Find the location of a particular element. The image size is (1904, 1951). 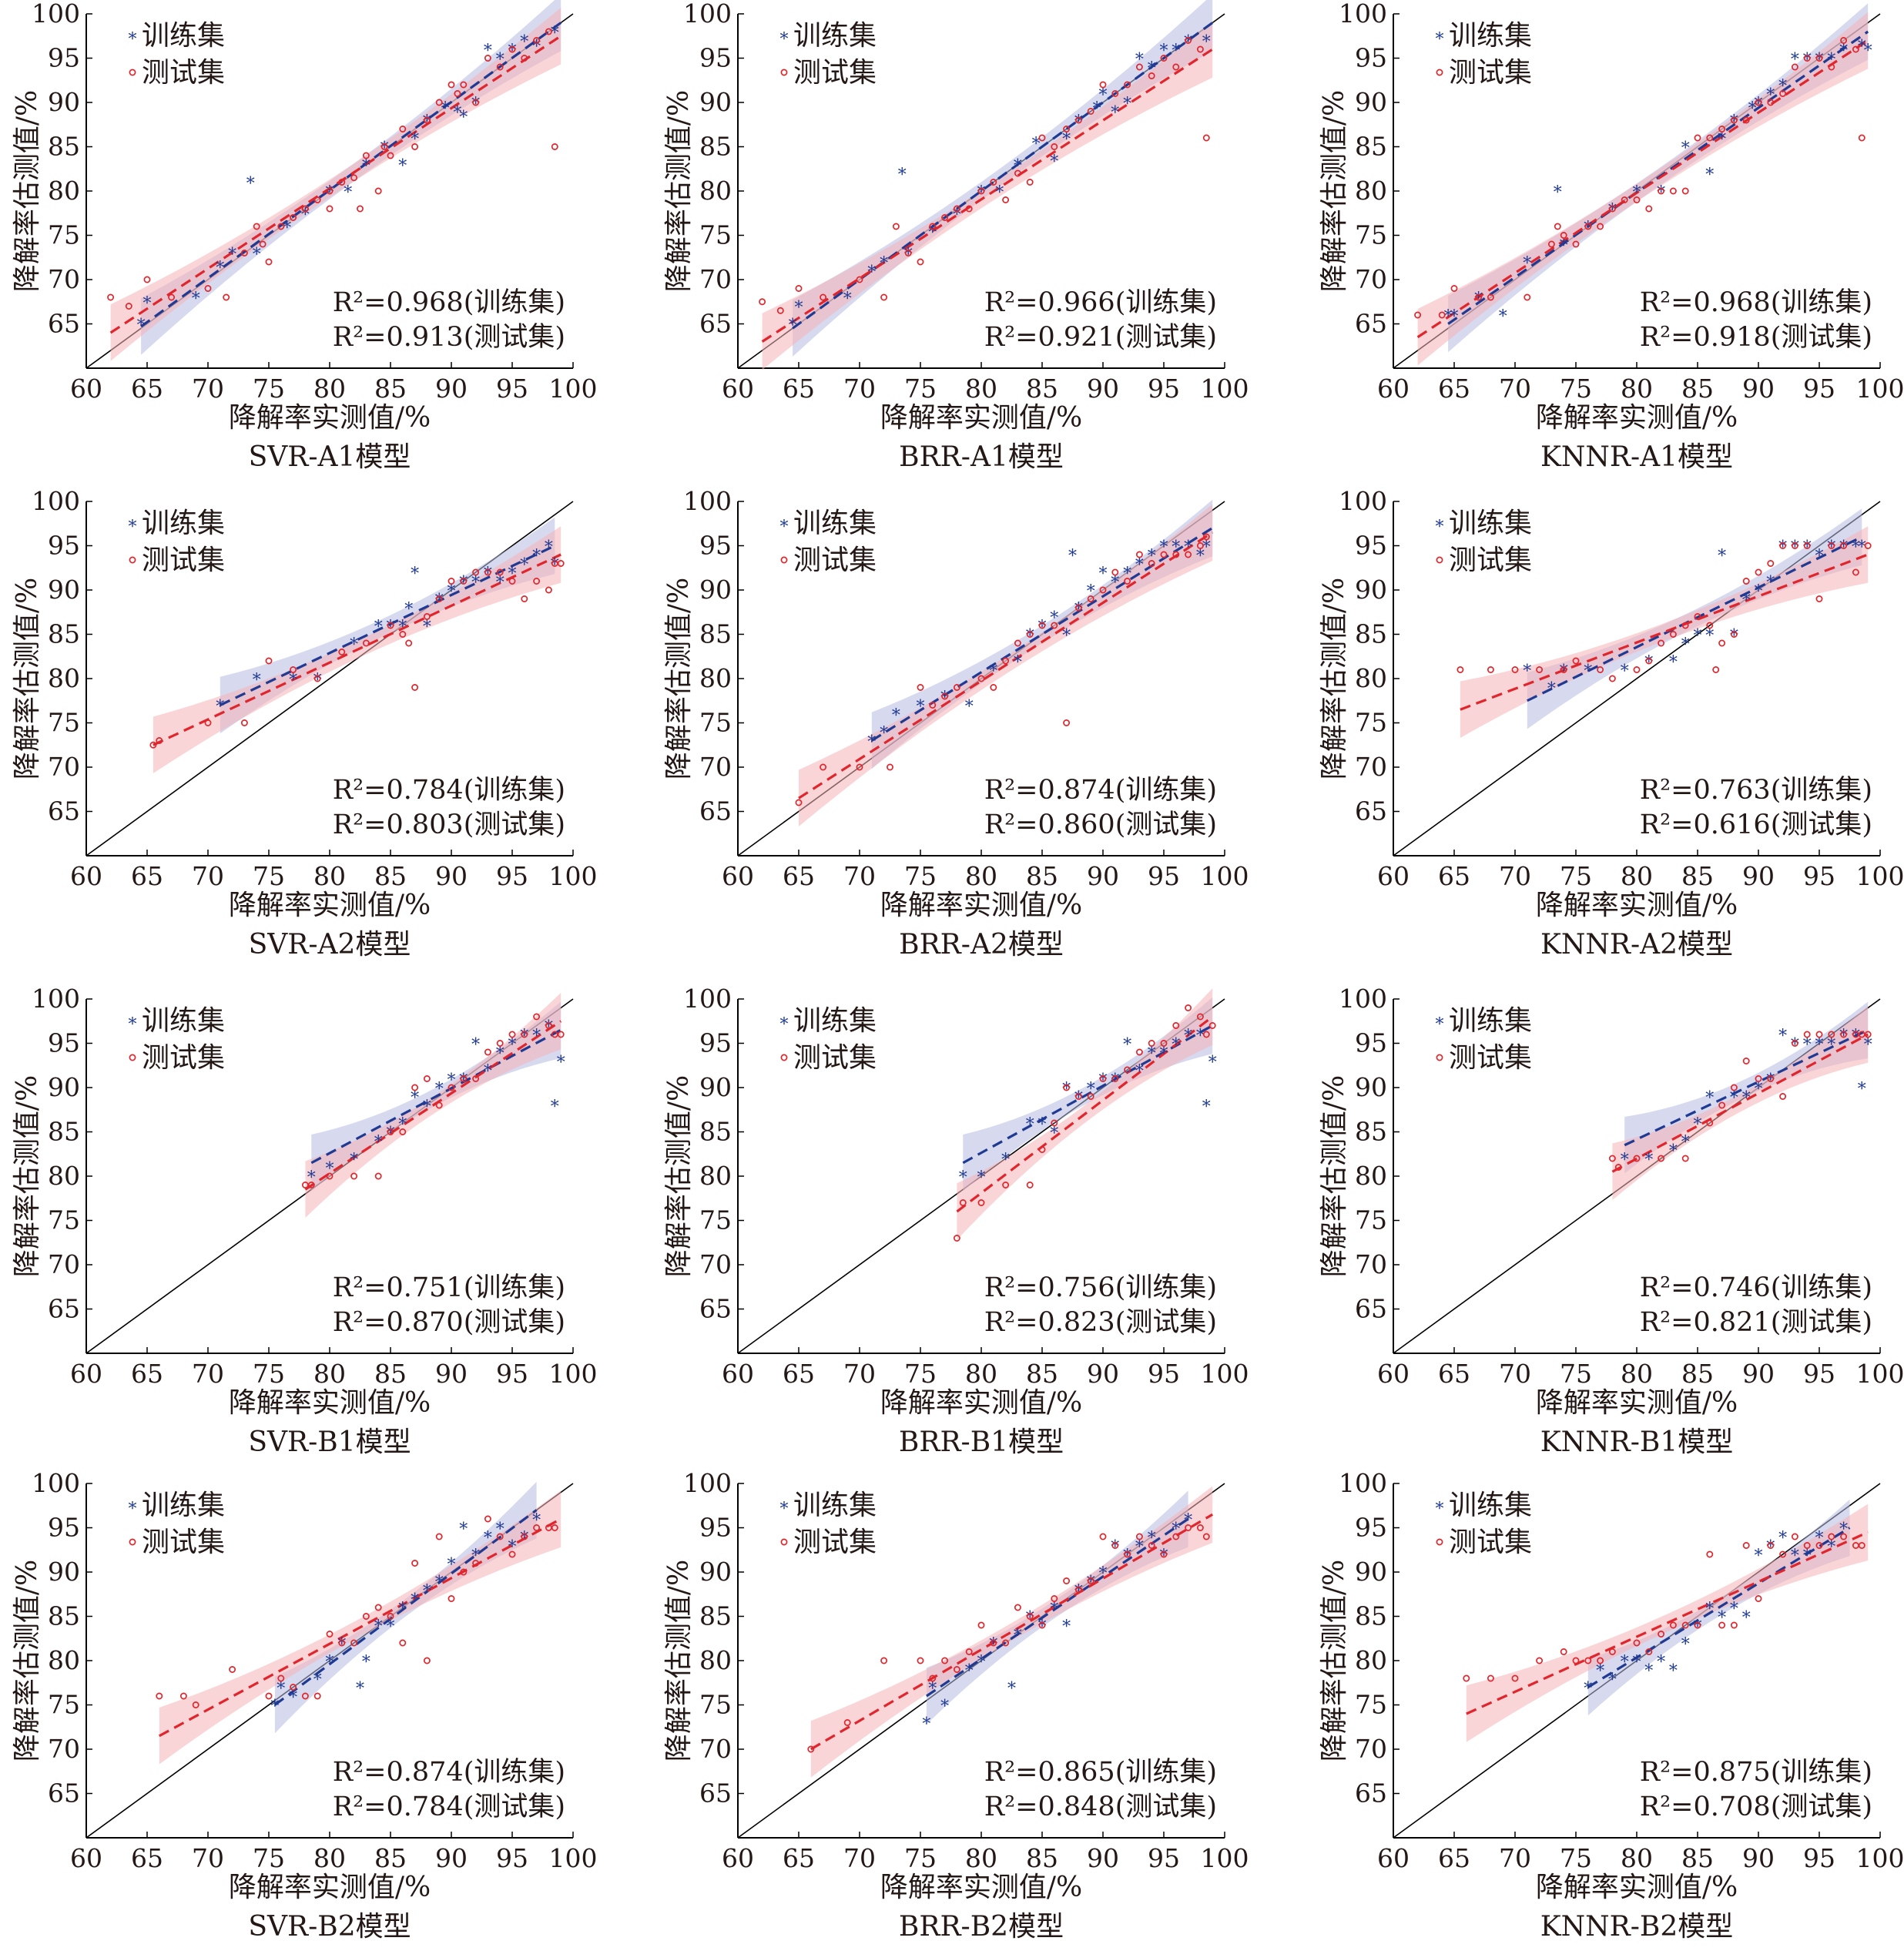

x-tick-label: 85 is located at coordinates (1042, 876).